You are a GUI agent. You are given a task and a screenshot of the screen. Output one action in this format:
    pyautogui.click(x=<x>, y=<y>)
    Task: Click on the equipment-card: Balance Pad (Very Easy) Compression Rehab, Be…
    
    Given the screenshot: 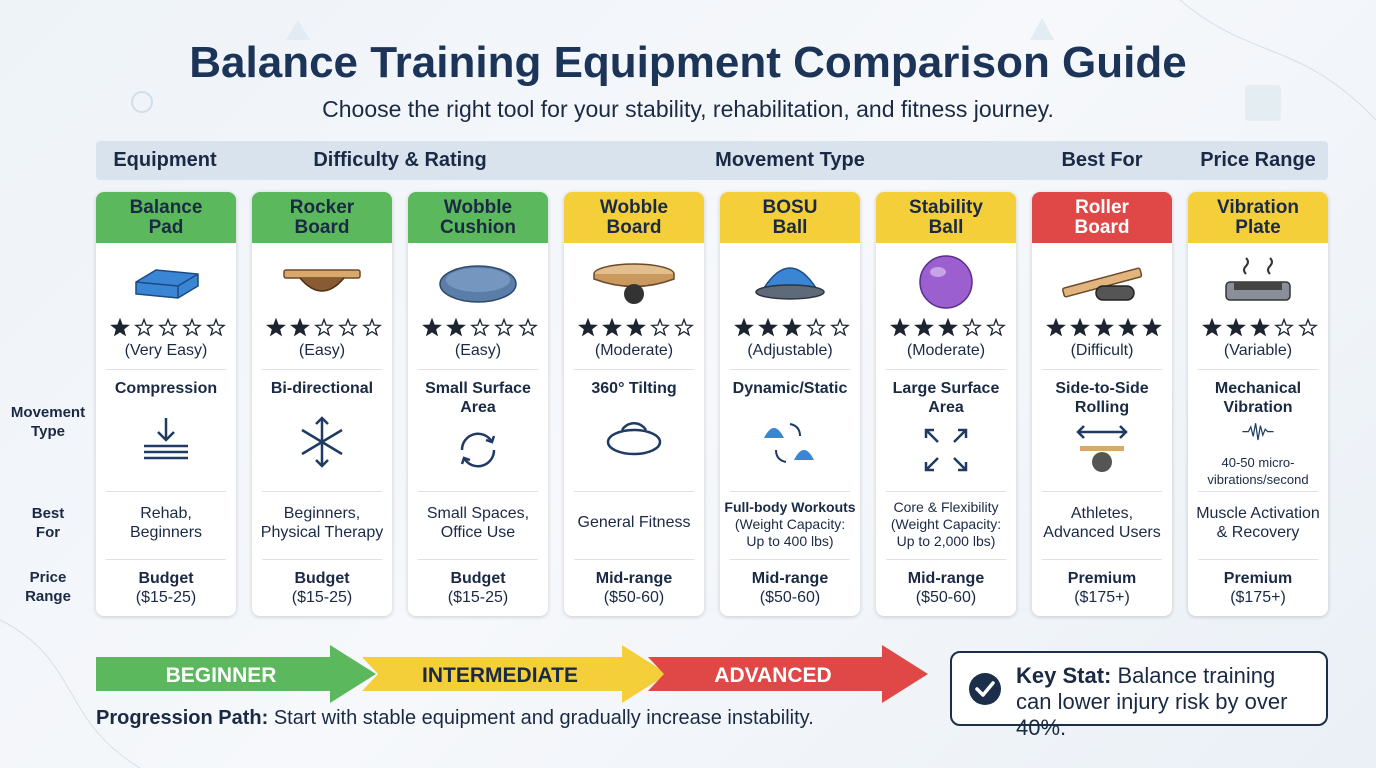 What is the action you would take?
    pyautogui.click(x=166, y=404)
    